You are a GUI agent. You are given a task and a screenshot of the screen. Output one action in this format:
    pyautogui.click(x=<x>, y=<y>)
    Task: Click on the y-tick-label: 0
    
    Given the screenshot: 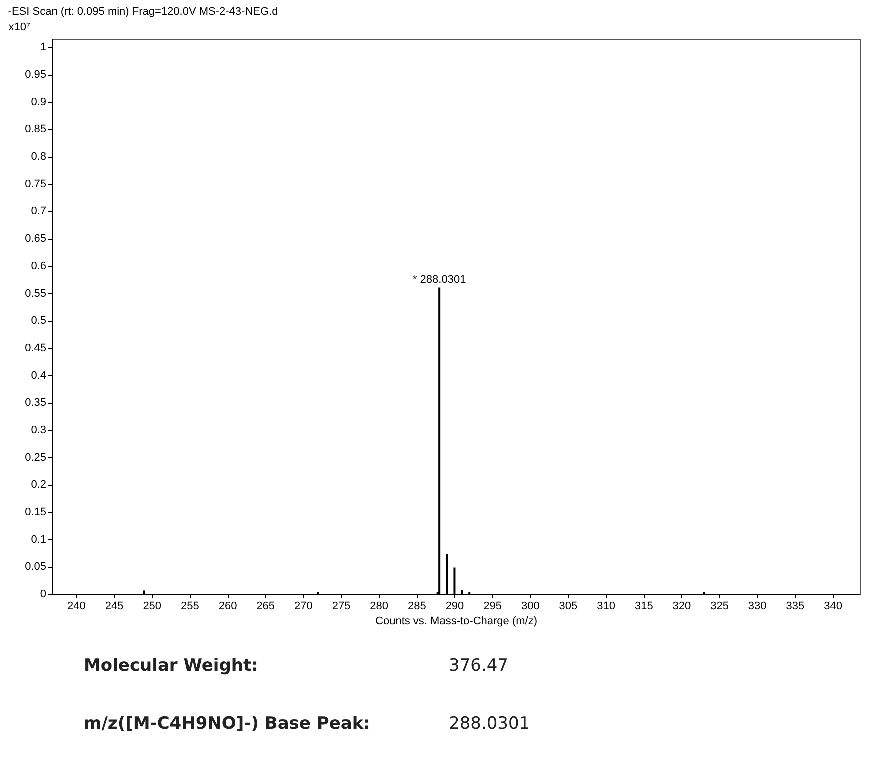 What is the action you would take?
    pyautogui.click(x=43, y=594)
    